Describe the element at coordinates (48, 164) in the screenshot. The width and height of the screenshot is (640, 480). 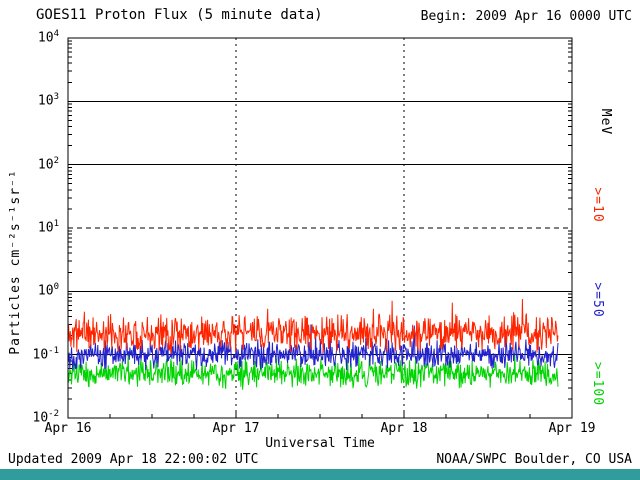
I see `y-tick-label: 10²` at that location.